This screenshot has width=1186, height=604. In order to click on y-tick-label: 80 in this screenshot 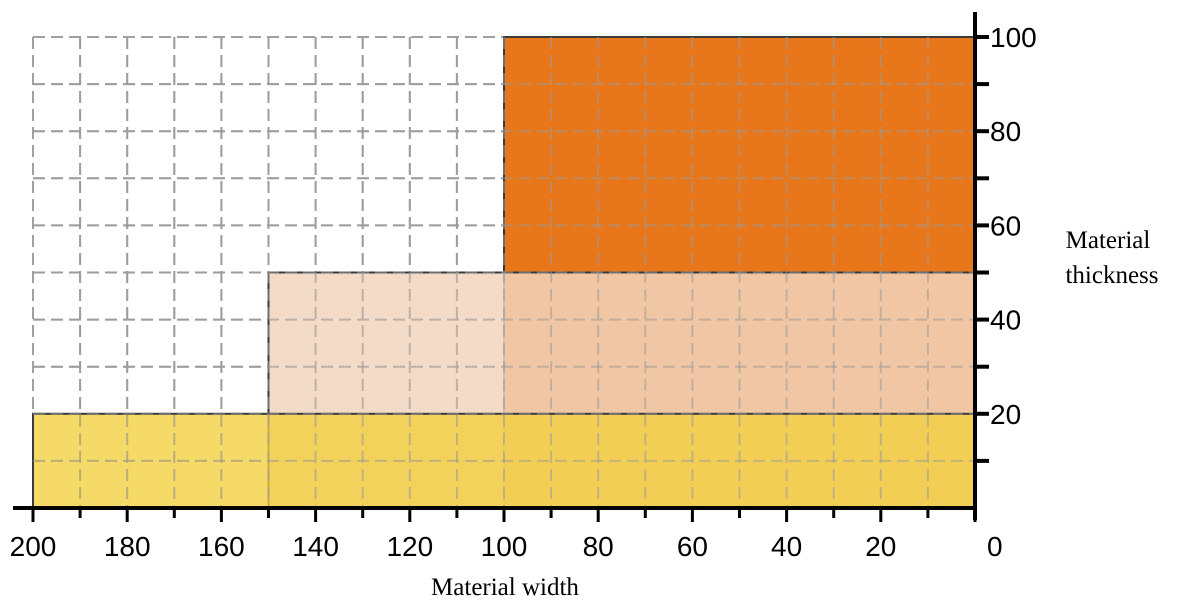, I will do `click(1005, 131)`.